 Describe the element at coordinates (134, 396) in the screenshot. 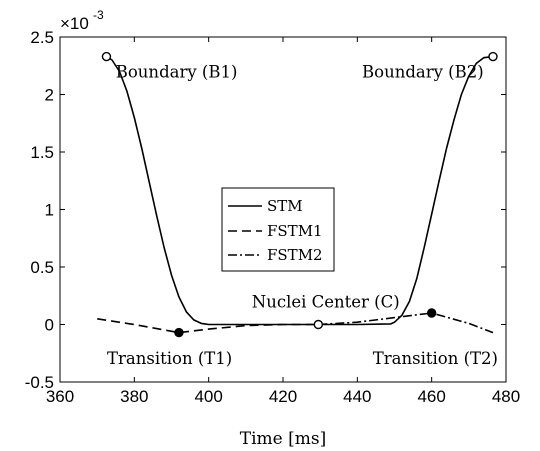

I see `x-tick-label: 380` at that location.